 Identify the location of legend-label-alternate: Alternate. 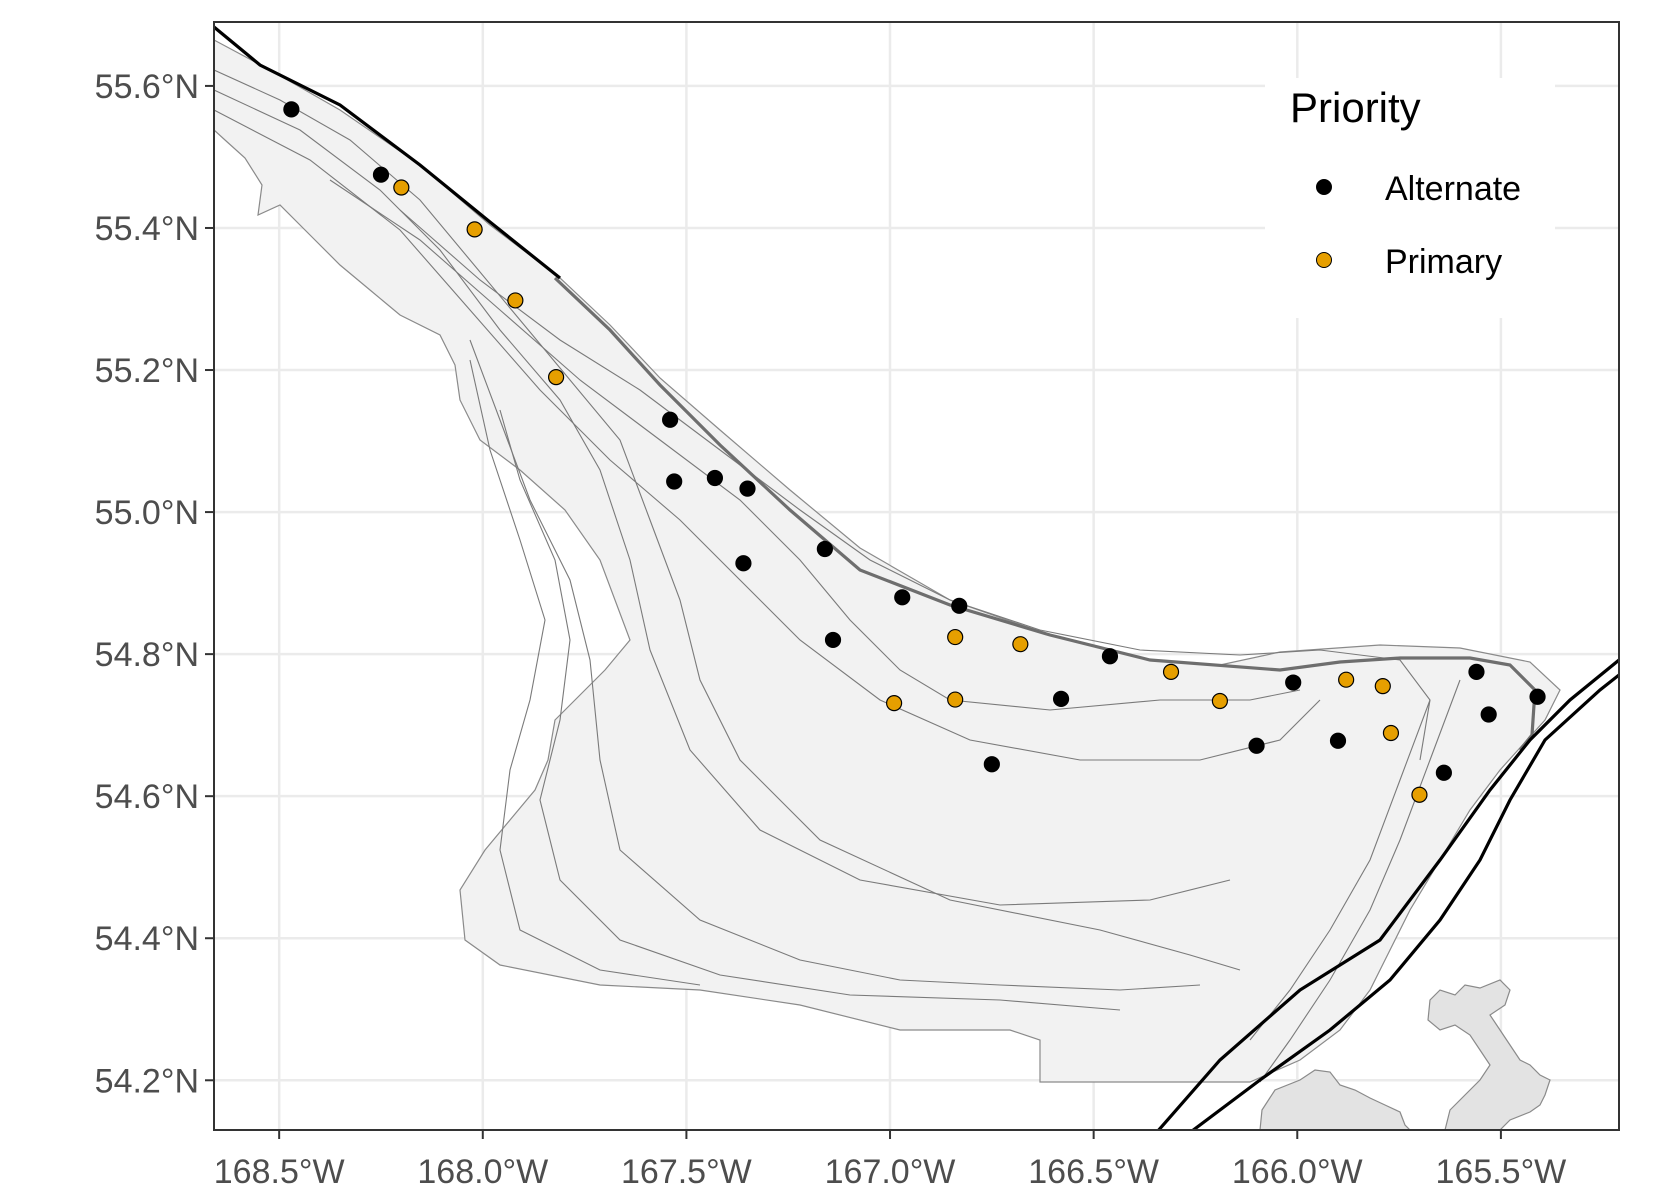
(1453, 189).